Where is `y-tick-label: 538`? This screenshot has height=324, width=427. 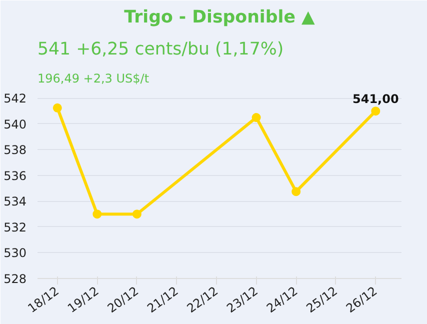
y-tick-label: 538 is located at coordinates (15, 150).